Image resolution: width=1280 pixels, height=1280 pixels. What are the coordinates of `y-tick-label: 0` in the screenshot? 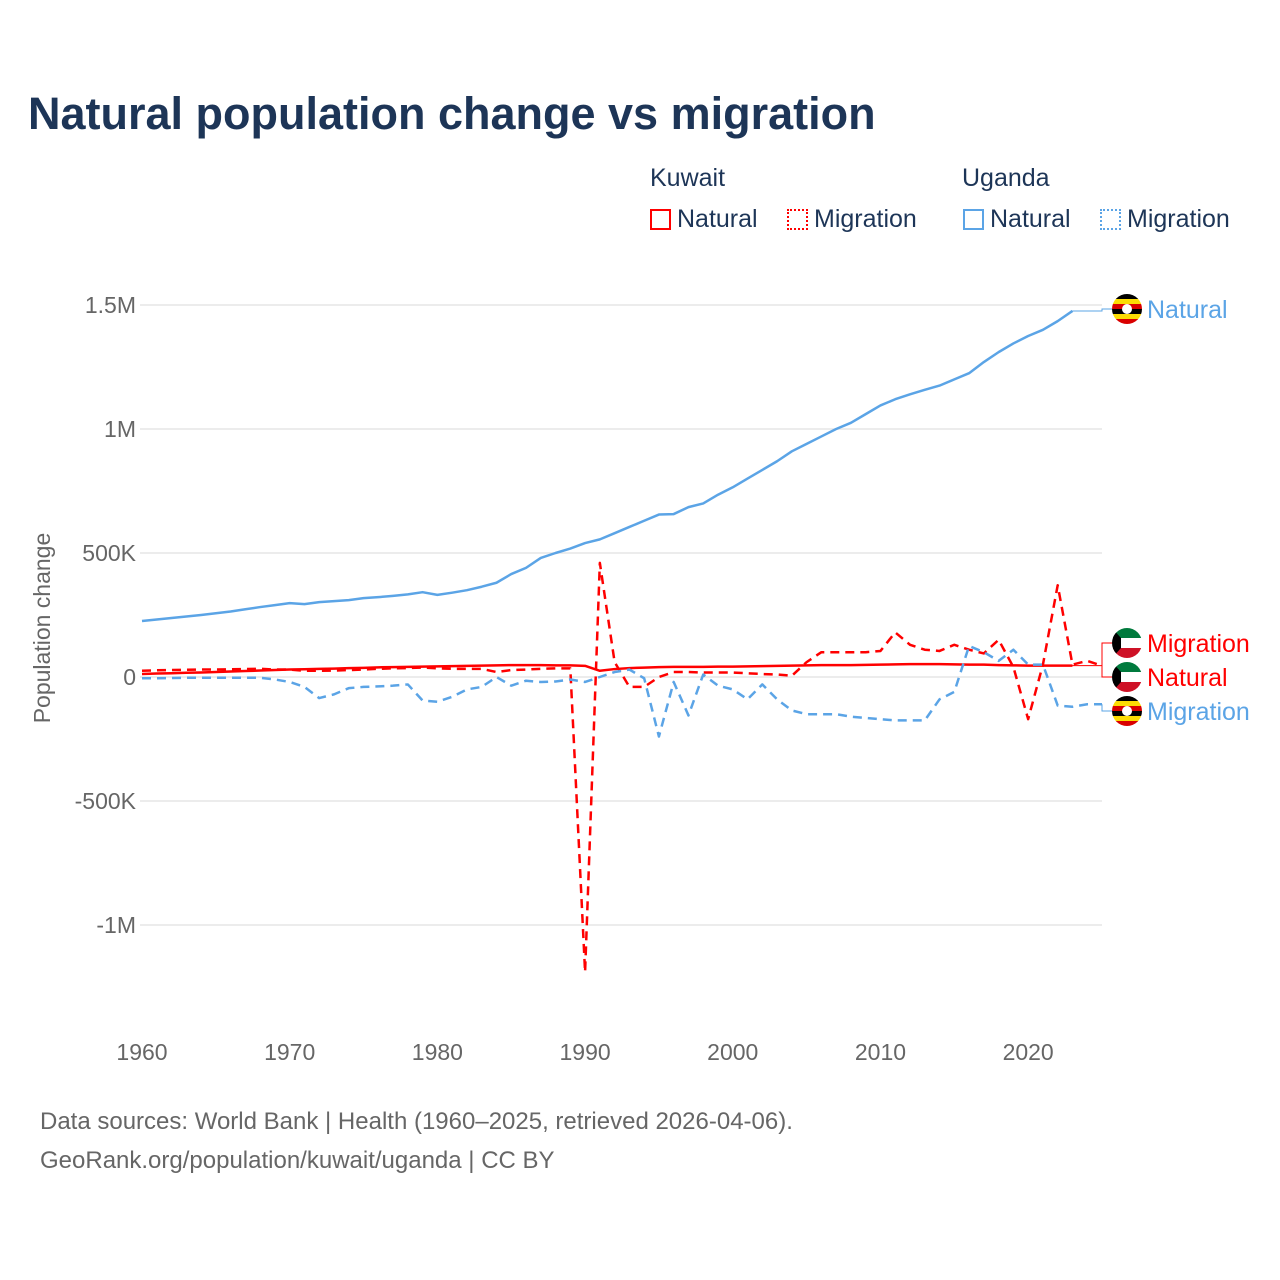 It's located at (129, 677).